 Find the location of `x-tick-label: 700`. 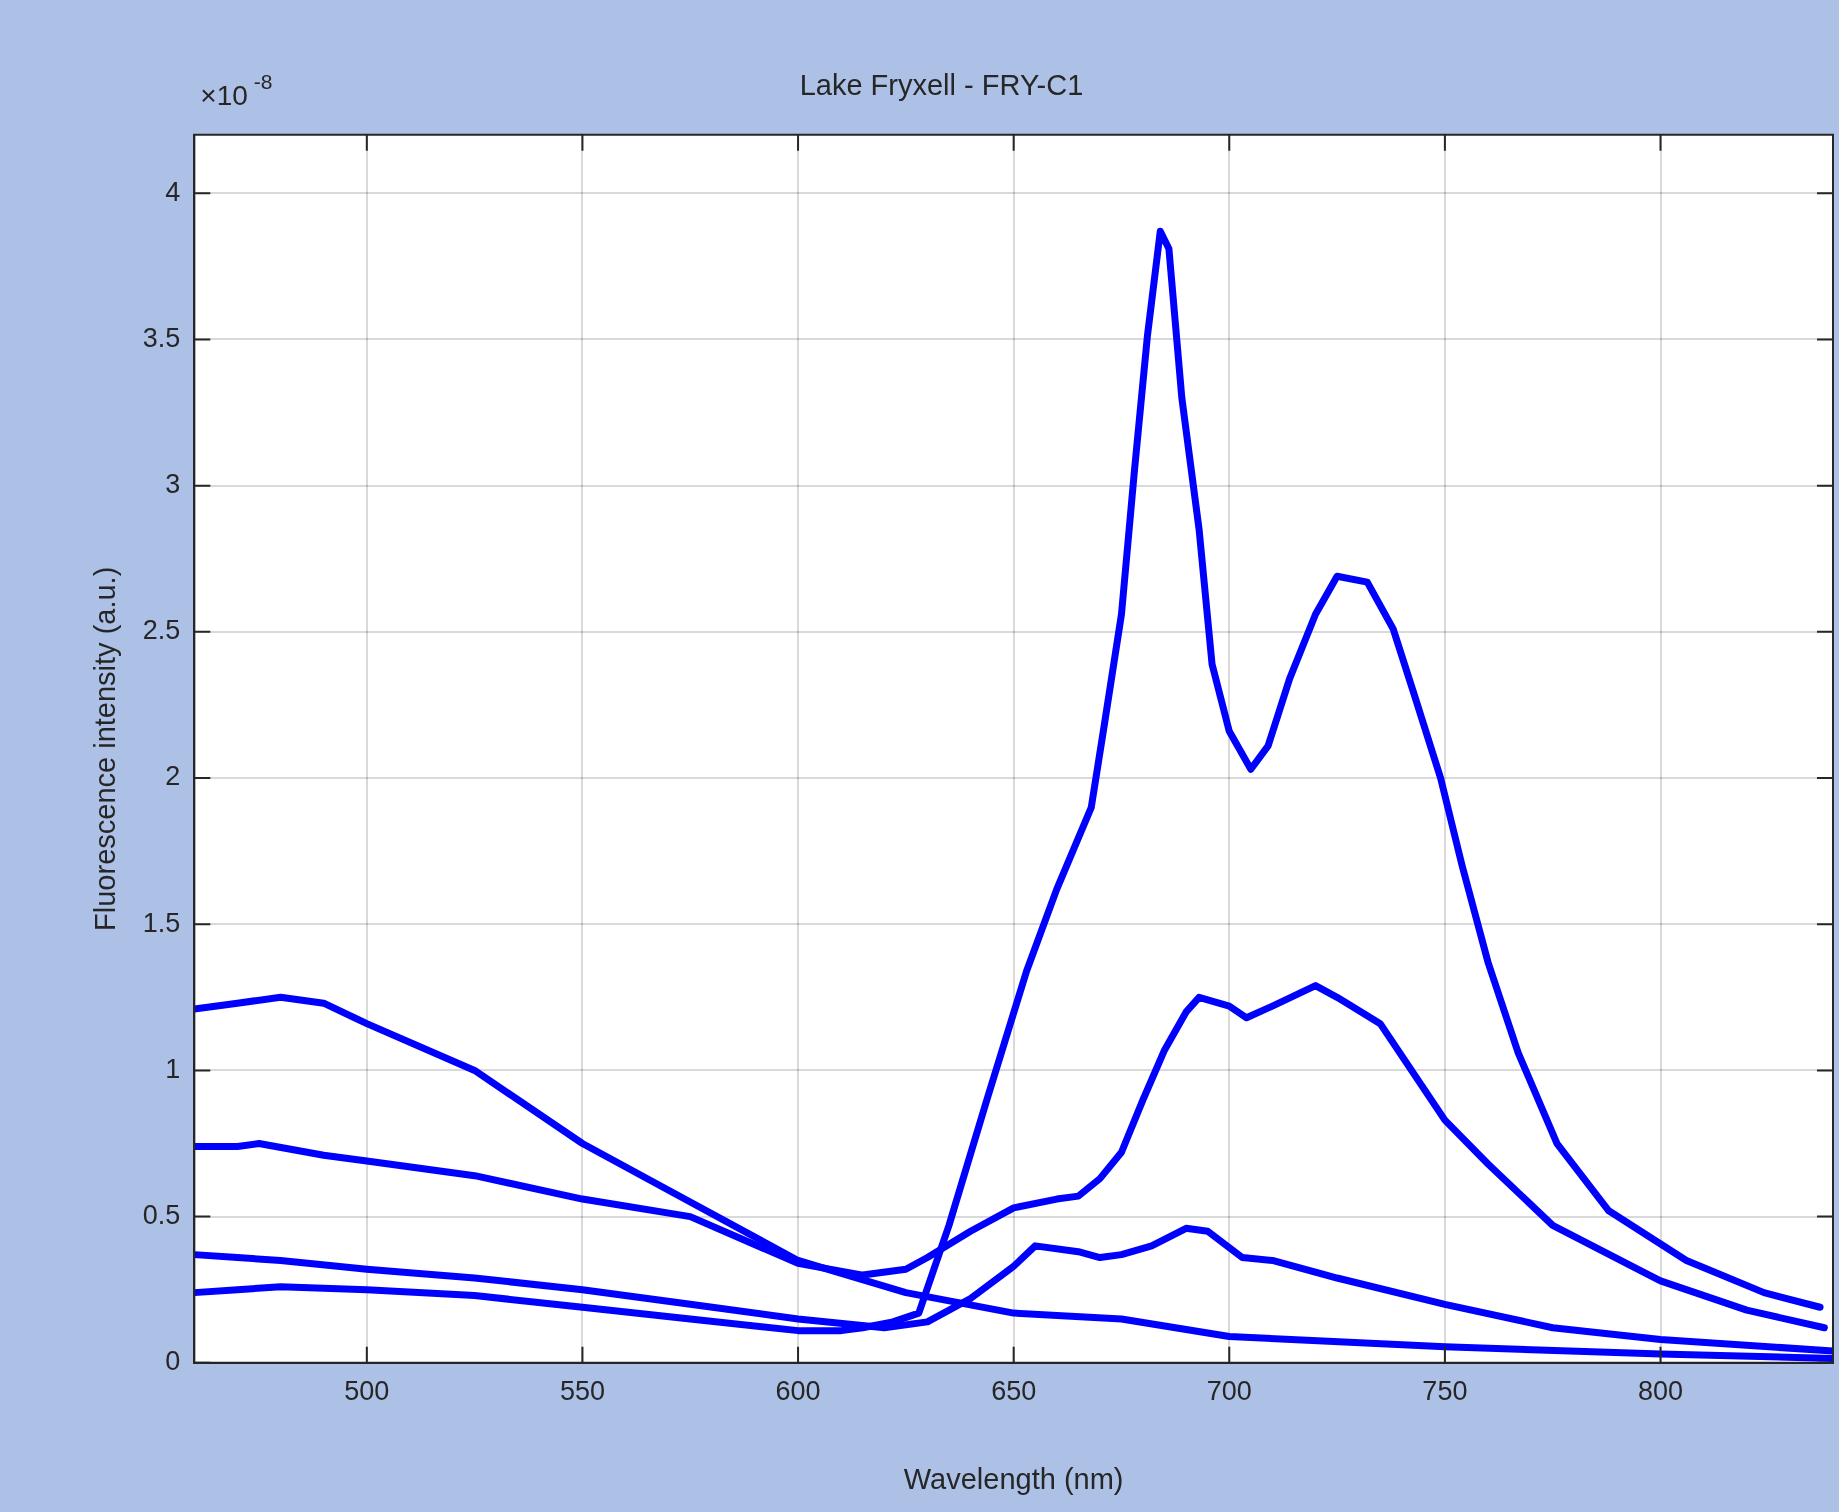

x-tick-label: 700 is located at coordinates (1229, 1391).